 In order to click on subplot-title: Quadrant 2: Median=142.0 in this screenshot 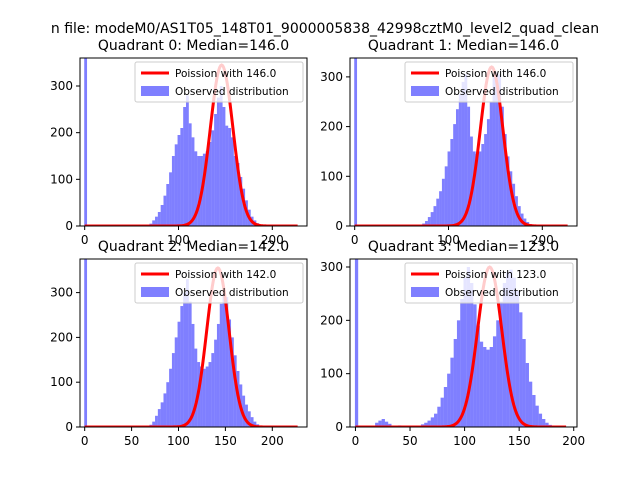, I will do `click(193, 247)`.